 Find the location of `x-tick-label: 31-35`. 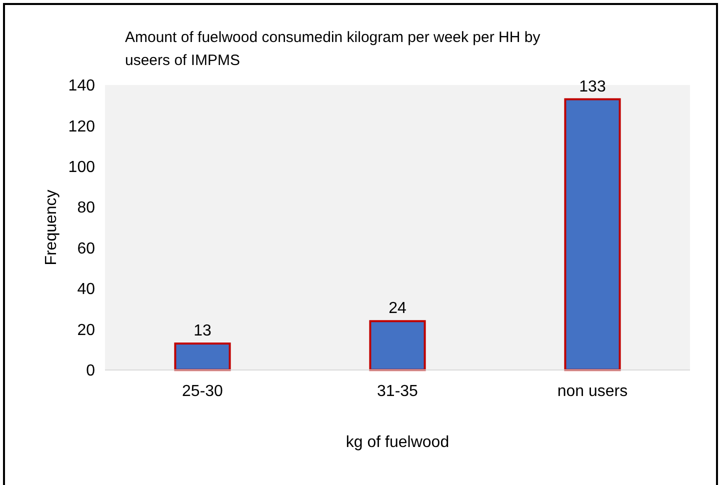

x-tick-label: 31-35 is located at coordinates (397, 391).